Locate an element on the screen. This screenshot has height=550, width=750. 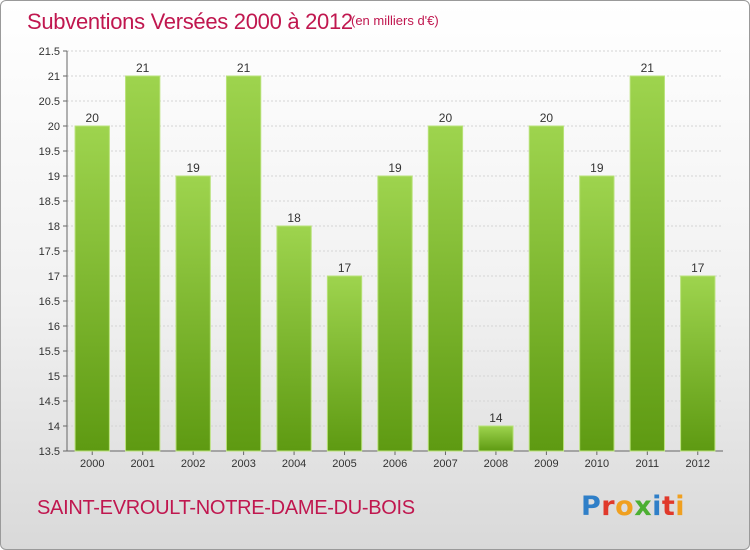
data-label-2000: 20 is located at coordinates (93, 118).